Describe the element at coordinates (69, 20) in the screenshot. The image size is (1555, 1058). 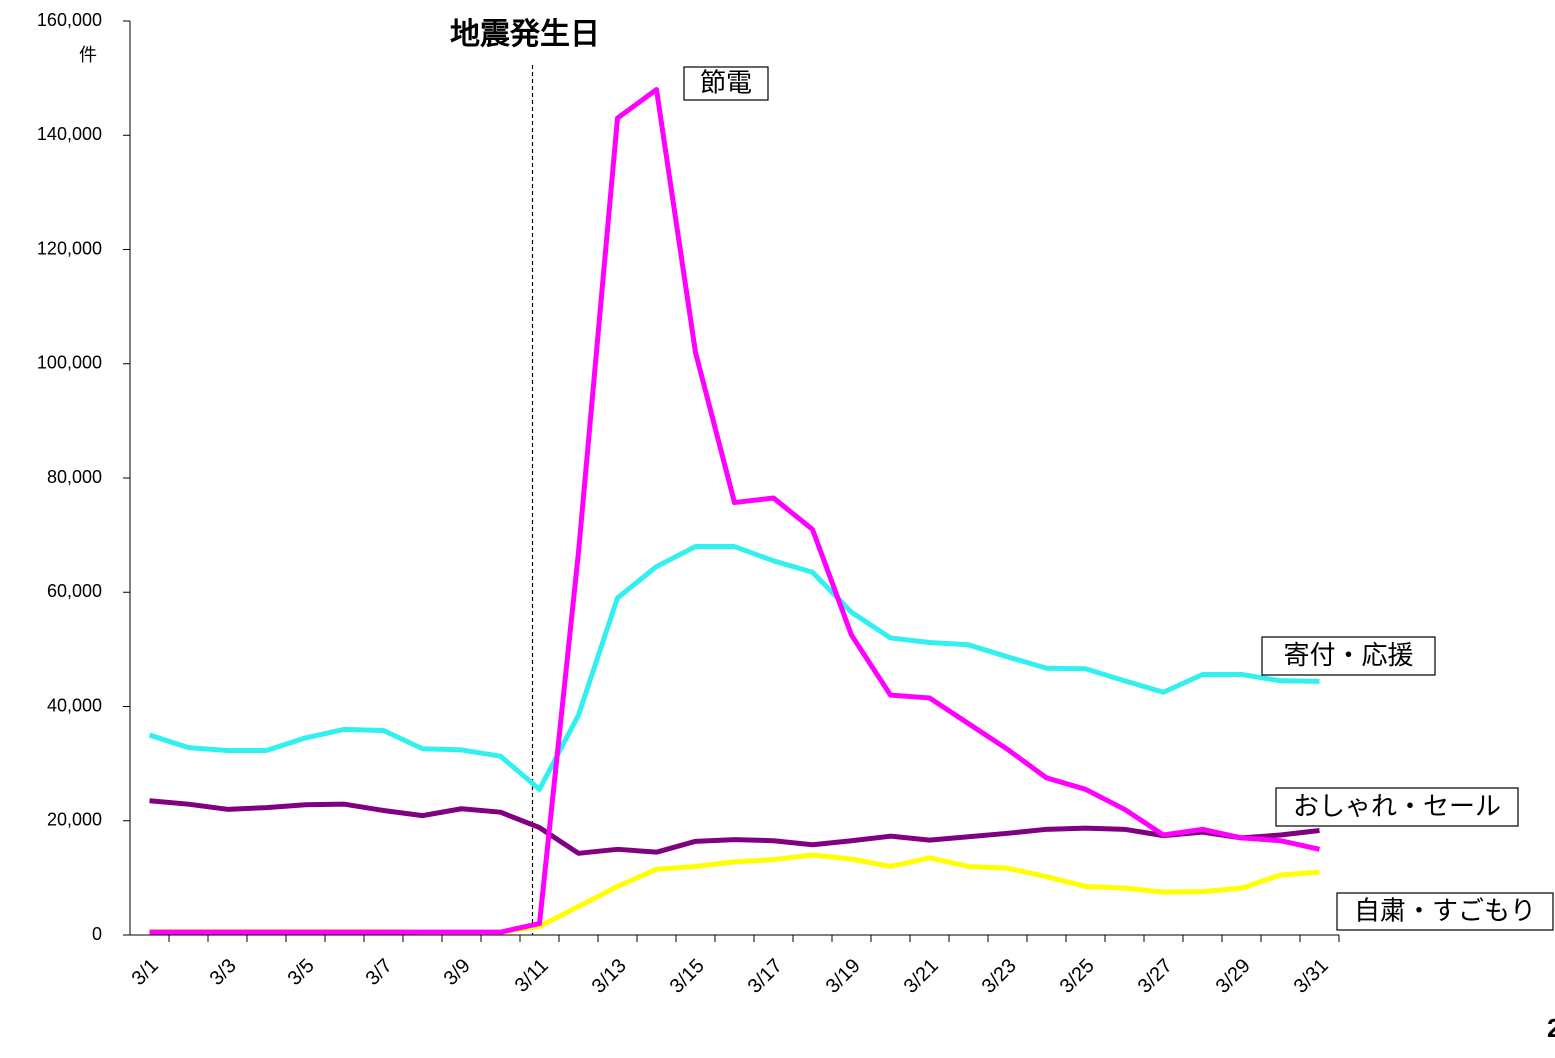
I see `y-tick-label: 160,000` at that location.